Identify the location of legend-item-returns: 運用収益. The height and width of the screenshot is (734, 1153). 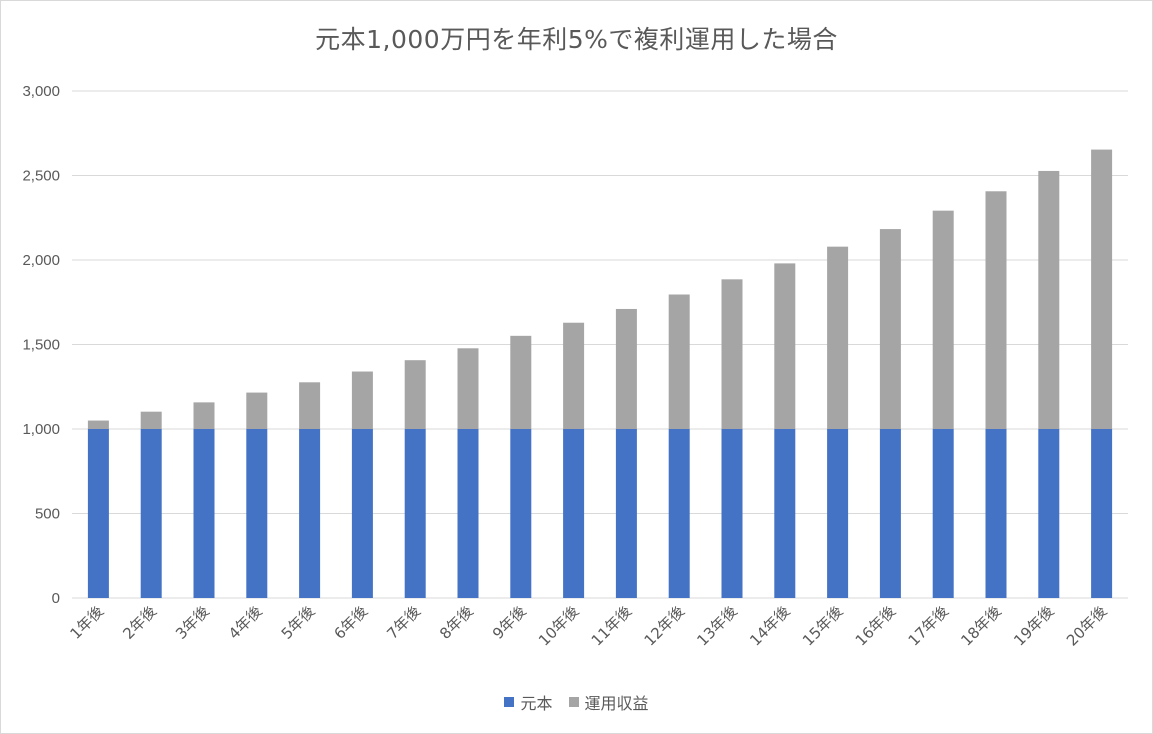
(608, 702).